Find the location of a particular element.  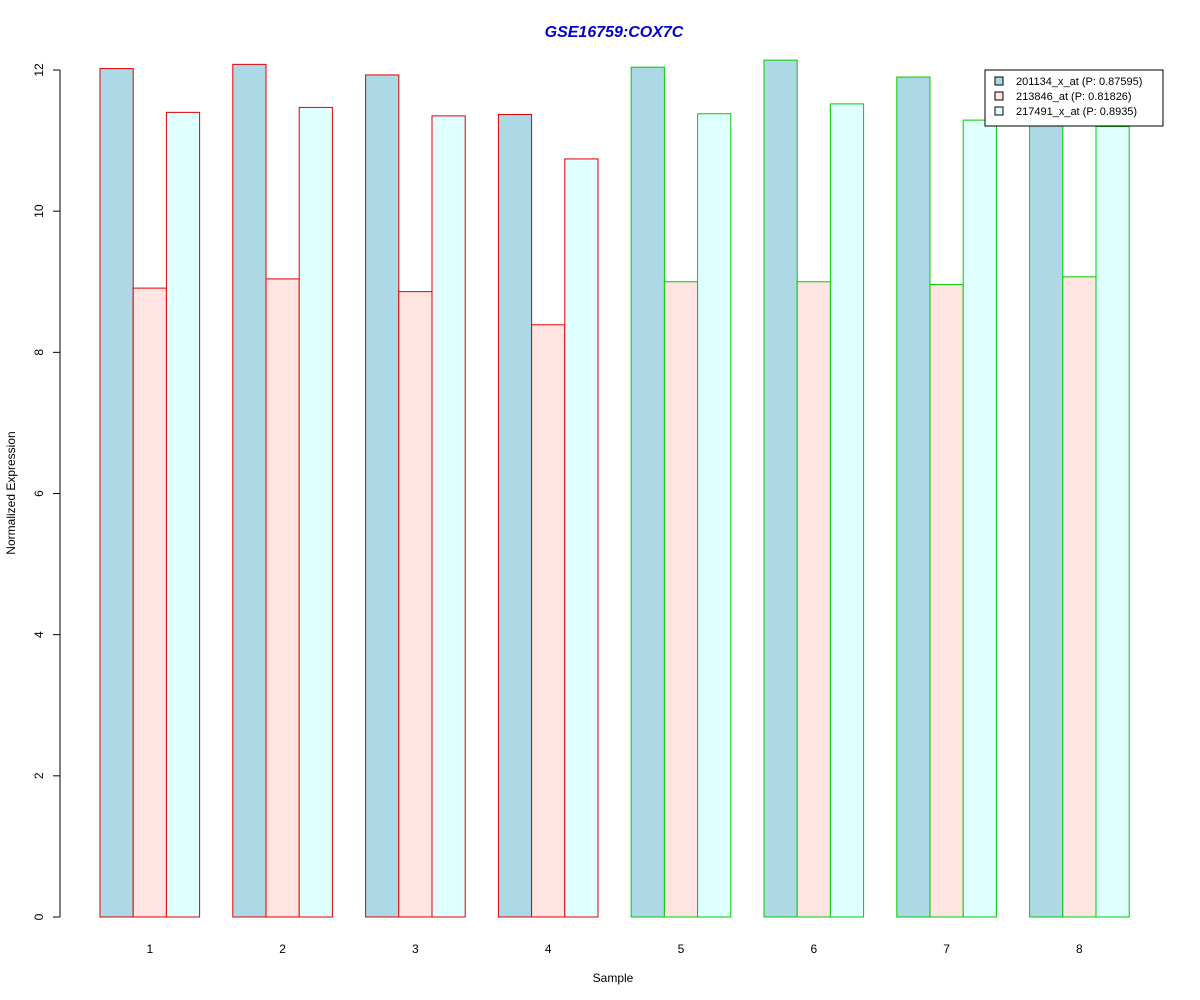

y-tick-label: 6 is located at coordinates (39, 493).